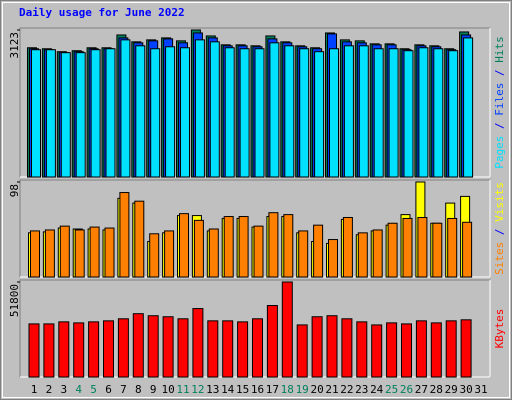 This screenshot has width=512, height=400. I want to click on x-tick-label: 10, so click(167, 389).